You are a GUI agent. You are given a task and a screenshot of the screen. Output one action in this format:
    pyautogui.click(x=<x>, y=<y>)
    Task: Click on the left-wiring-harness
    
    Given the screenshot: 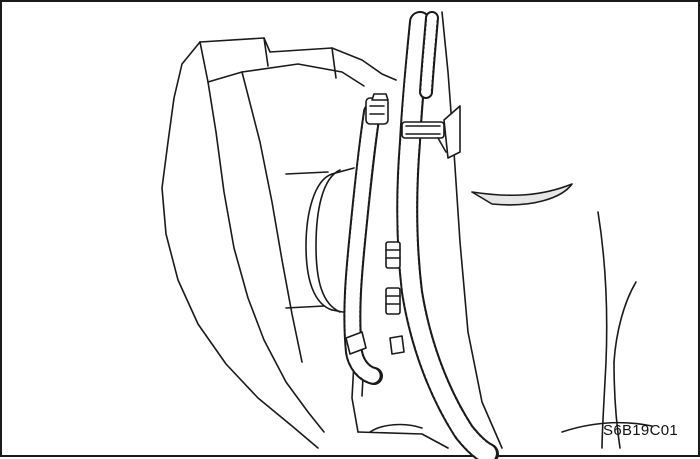 What is the action you would take?
    pyautogui.click(x=366, y=239)
    